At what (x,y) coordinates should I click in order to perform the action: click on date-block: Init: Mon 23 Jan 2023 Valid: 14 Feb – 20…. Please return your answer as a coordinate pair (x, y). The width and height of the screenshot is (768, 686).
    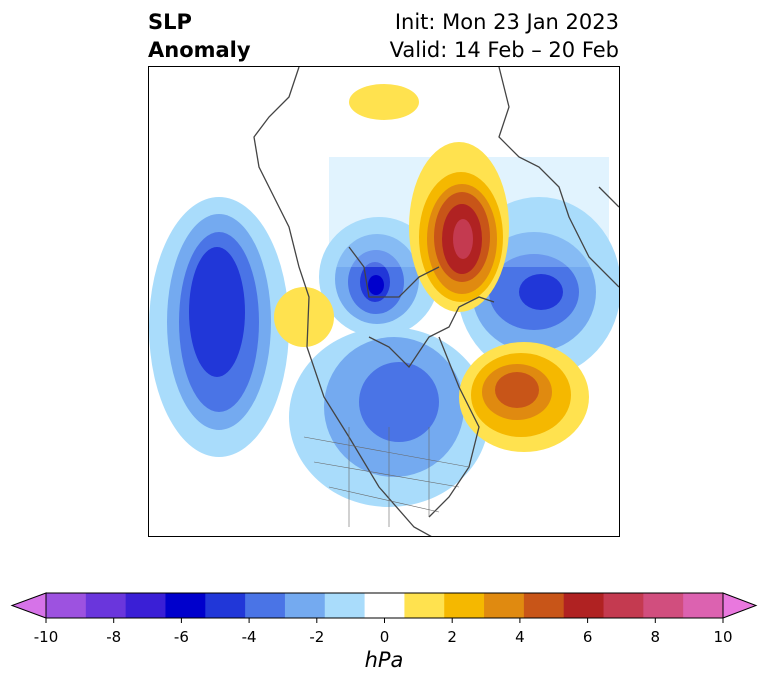
    Looking at the image, I should click on (504, 36).